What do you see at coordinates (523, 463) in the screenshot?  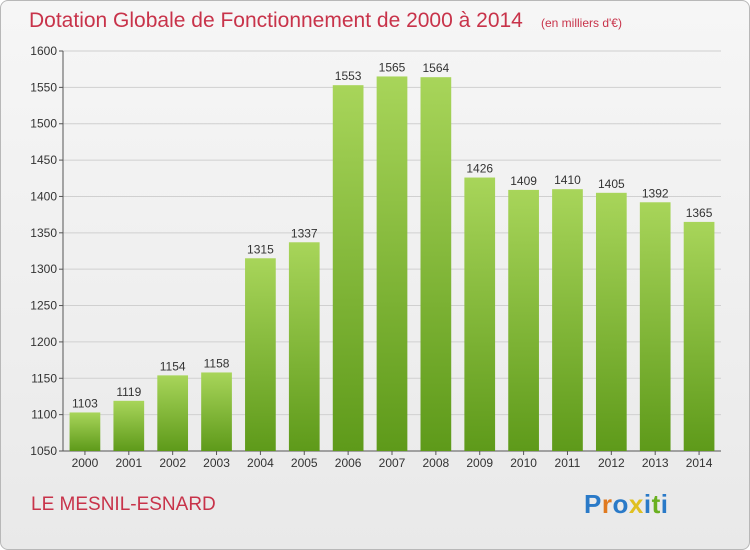 I see `x-tick-label: 2010` at bounding box center [523, 463].